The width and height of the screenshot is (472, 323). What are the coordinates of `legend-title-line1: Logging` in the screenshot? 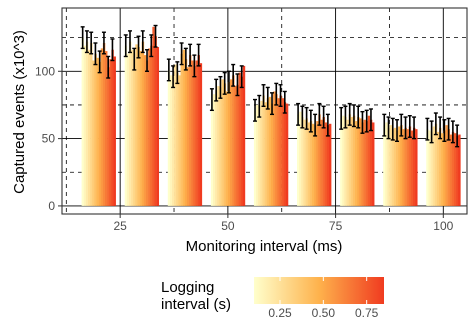 It's located at (187, 287).